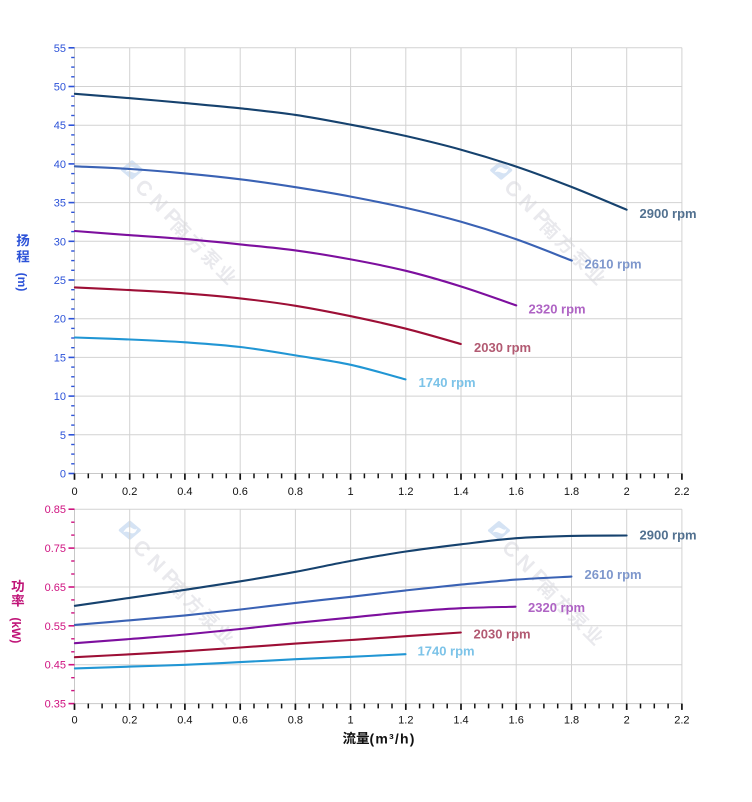 The width and height of the screenshot is (752, 802). What do you see at coordinates (16, 630) in the screenshot?
I see `svg-text: (kW)` at bounding box center [16, 630].